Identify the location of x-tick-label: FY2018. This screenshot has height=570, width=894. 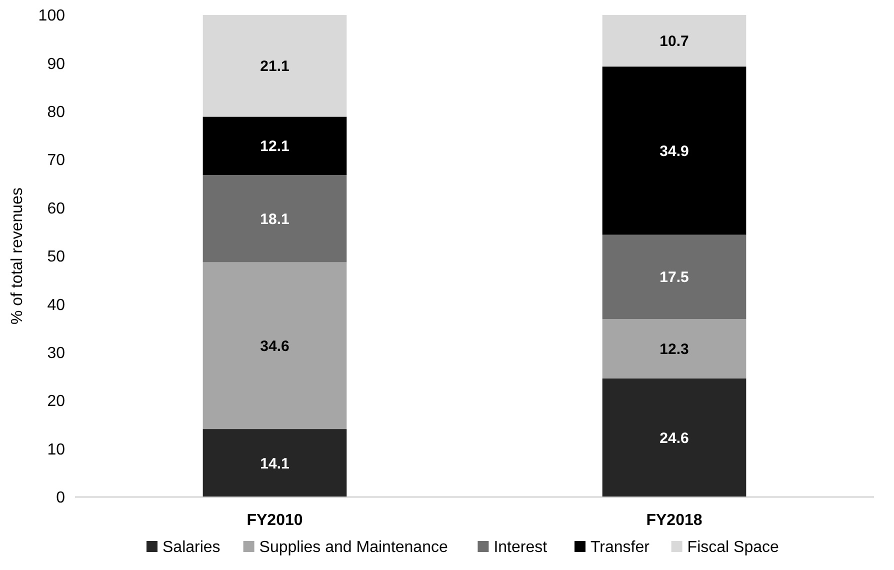
(674, 520).